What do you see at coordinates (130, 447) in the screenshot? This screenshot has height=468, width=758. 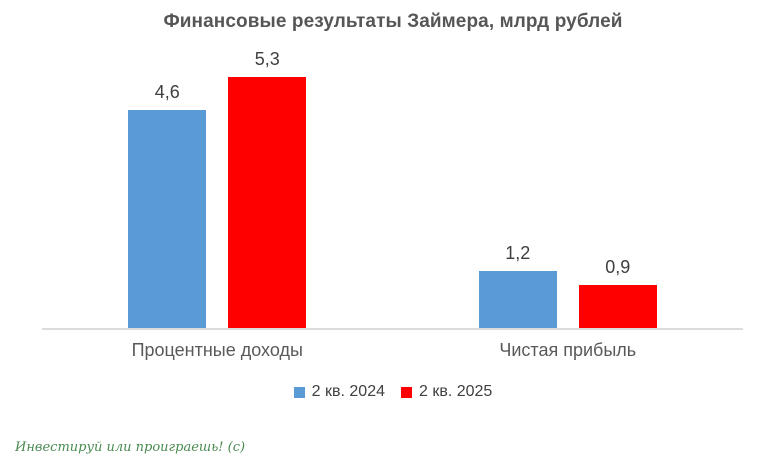 I see `watermark: Инвестируй или проиграешь! (с)` at bounding box center [130, 447].